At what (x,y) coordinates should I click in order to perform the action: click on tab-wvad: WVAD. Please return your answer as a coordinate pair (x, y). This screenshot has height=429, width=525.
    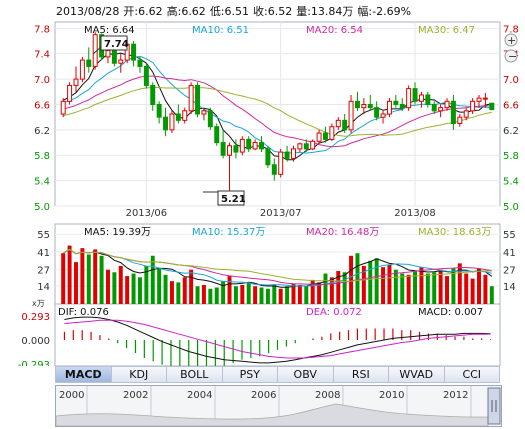
    Looking at the image, I should click on (417, 374).